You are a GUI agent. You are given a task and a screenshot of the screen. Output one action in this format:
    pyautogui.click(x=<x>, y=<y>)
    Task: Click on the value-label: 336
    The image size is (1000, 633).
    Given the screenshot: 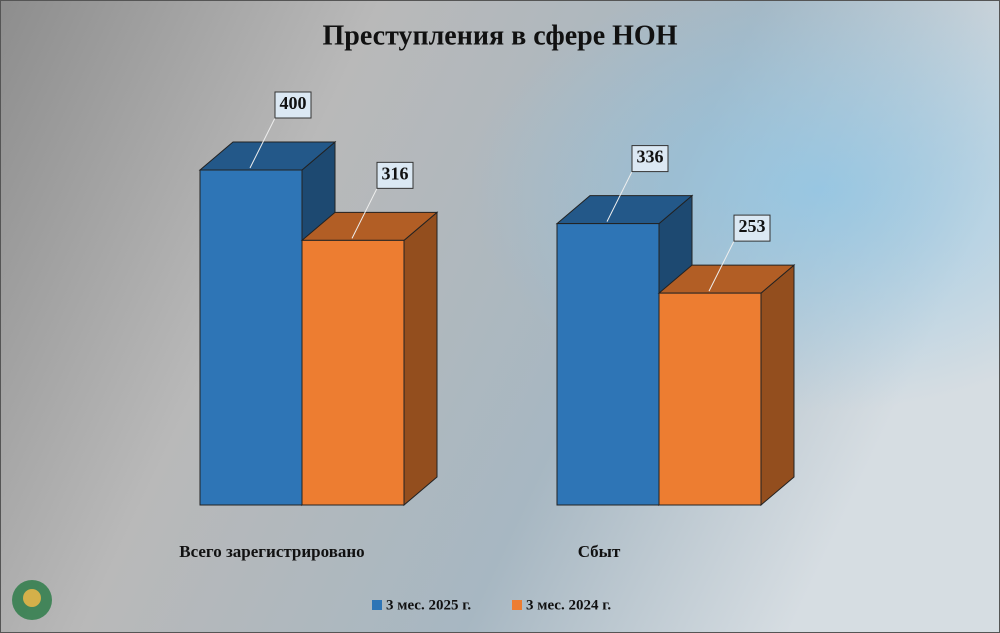 What is the action you would take?
    pyautogui.click(x=650, y=157)
    